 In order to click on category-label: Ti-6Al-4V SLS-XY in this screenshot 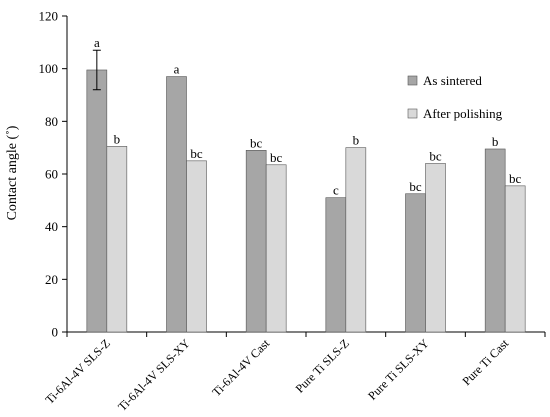, I will do `click(154, 375)`.